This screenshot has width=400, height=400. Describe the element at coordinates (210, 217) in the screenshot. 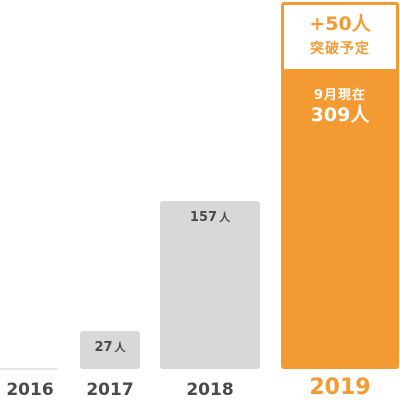

I see `value-label-2018: 157 人` at that location.